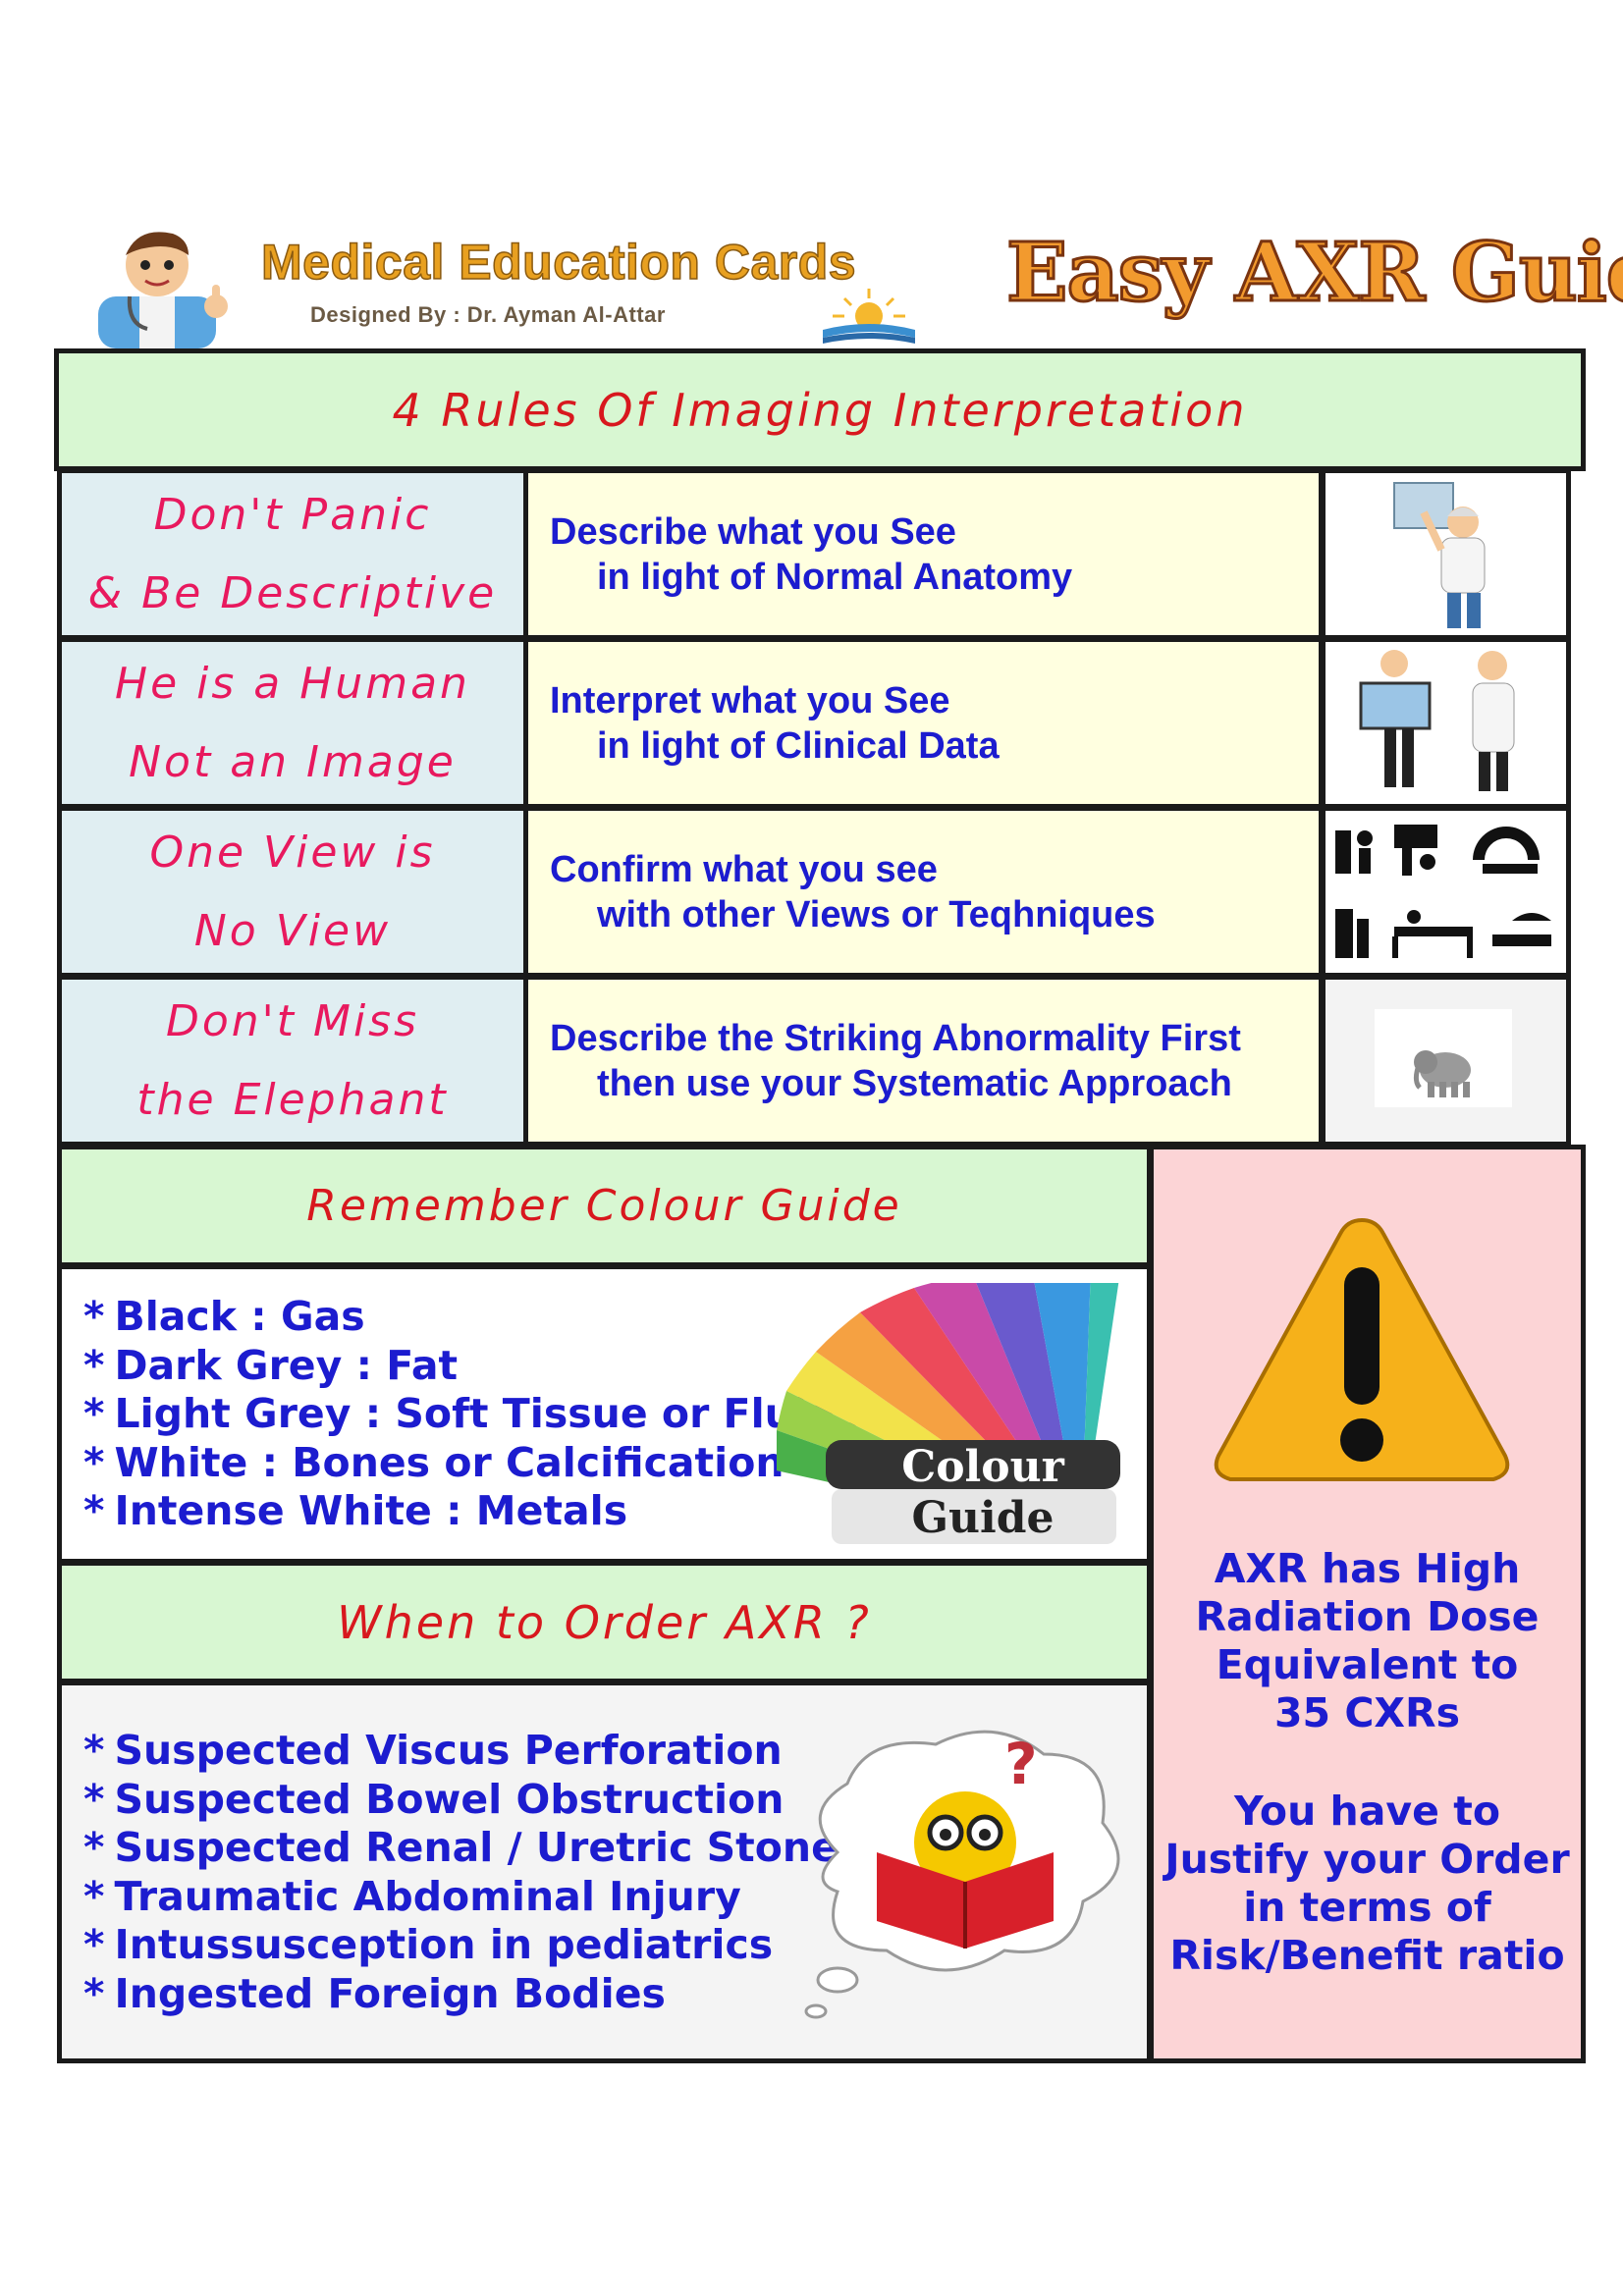  What do you see at coordinates (1368, 1616) in the screenshot?
I see `warning-line: Radiation Dose` at bounding box center [1368, 1616].